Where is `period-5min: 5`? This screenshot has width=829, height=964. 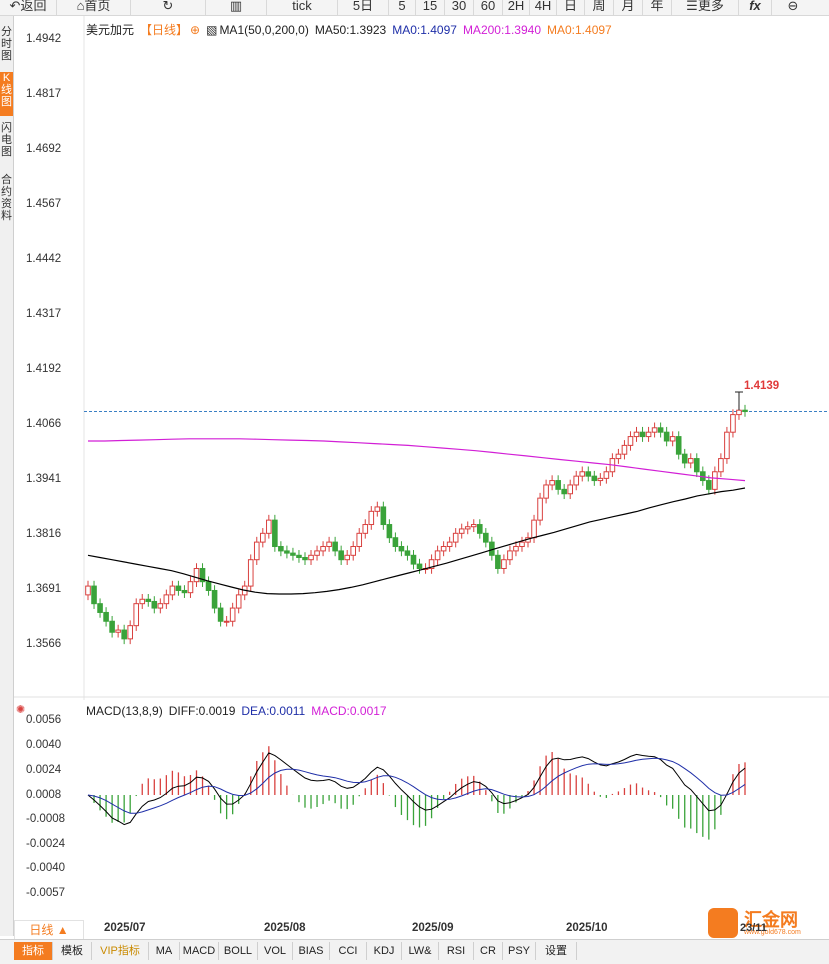 period-5min: 5 is located at coordinates (402, 7).